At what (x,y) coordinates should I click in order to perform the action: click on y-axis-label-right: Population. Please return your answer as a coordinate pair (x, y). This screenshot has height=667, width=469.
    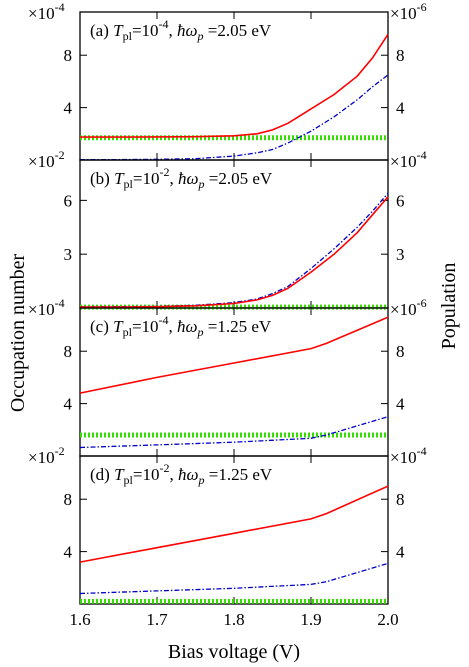
    Looking at the image, I should click on (449, 306).